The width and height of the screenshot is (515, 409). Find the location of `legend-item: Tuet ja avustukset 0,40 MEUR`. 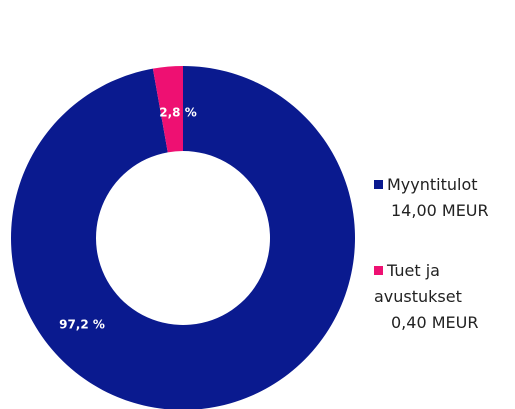

legend-item: Tuet ja avustukset 0,40 MEUR is located at coordinates (439, 297).